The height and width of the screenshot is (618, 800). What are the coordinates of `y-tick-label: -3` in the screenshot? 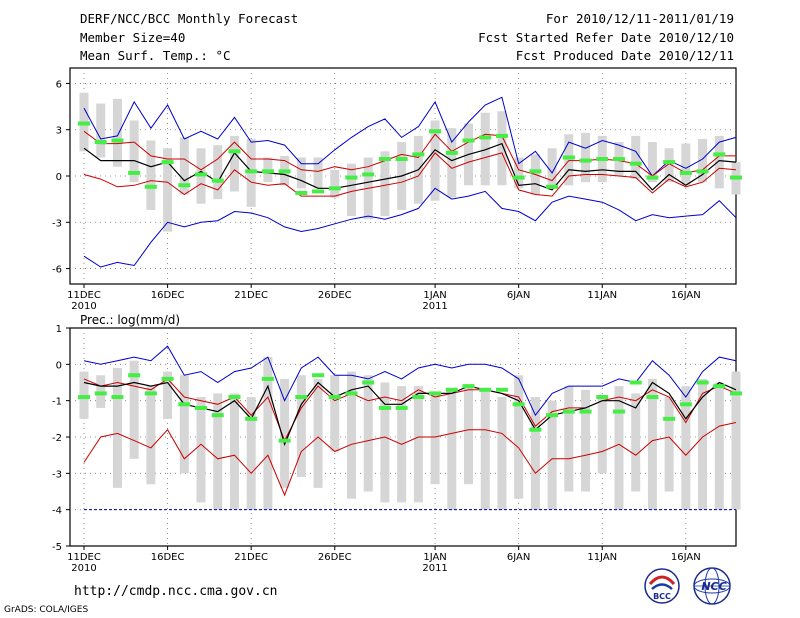 It's located at (57, 223).